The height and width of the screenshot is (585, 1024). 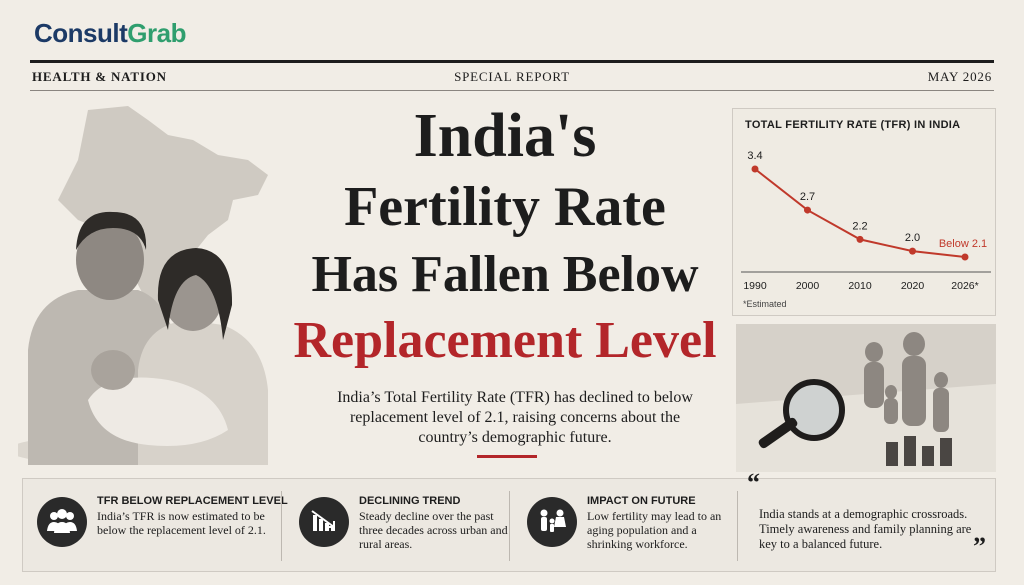 What do you see at coordinates (324, 522) in the screenshot?
I see `declining-chart-icon` at bounding box center [324, 522].